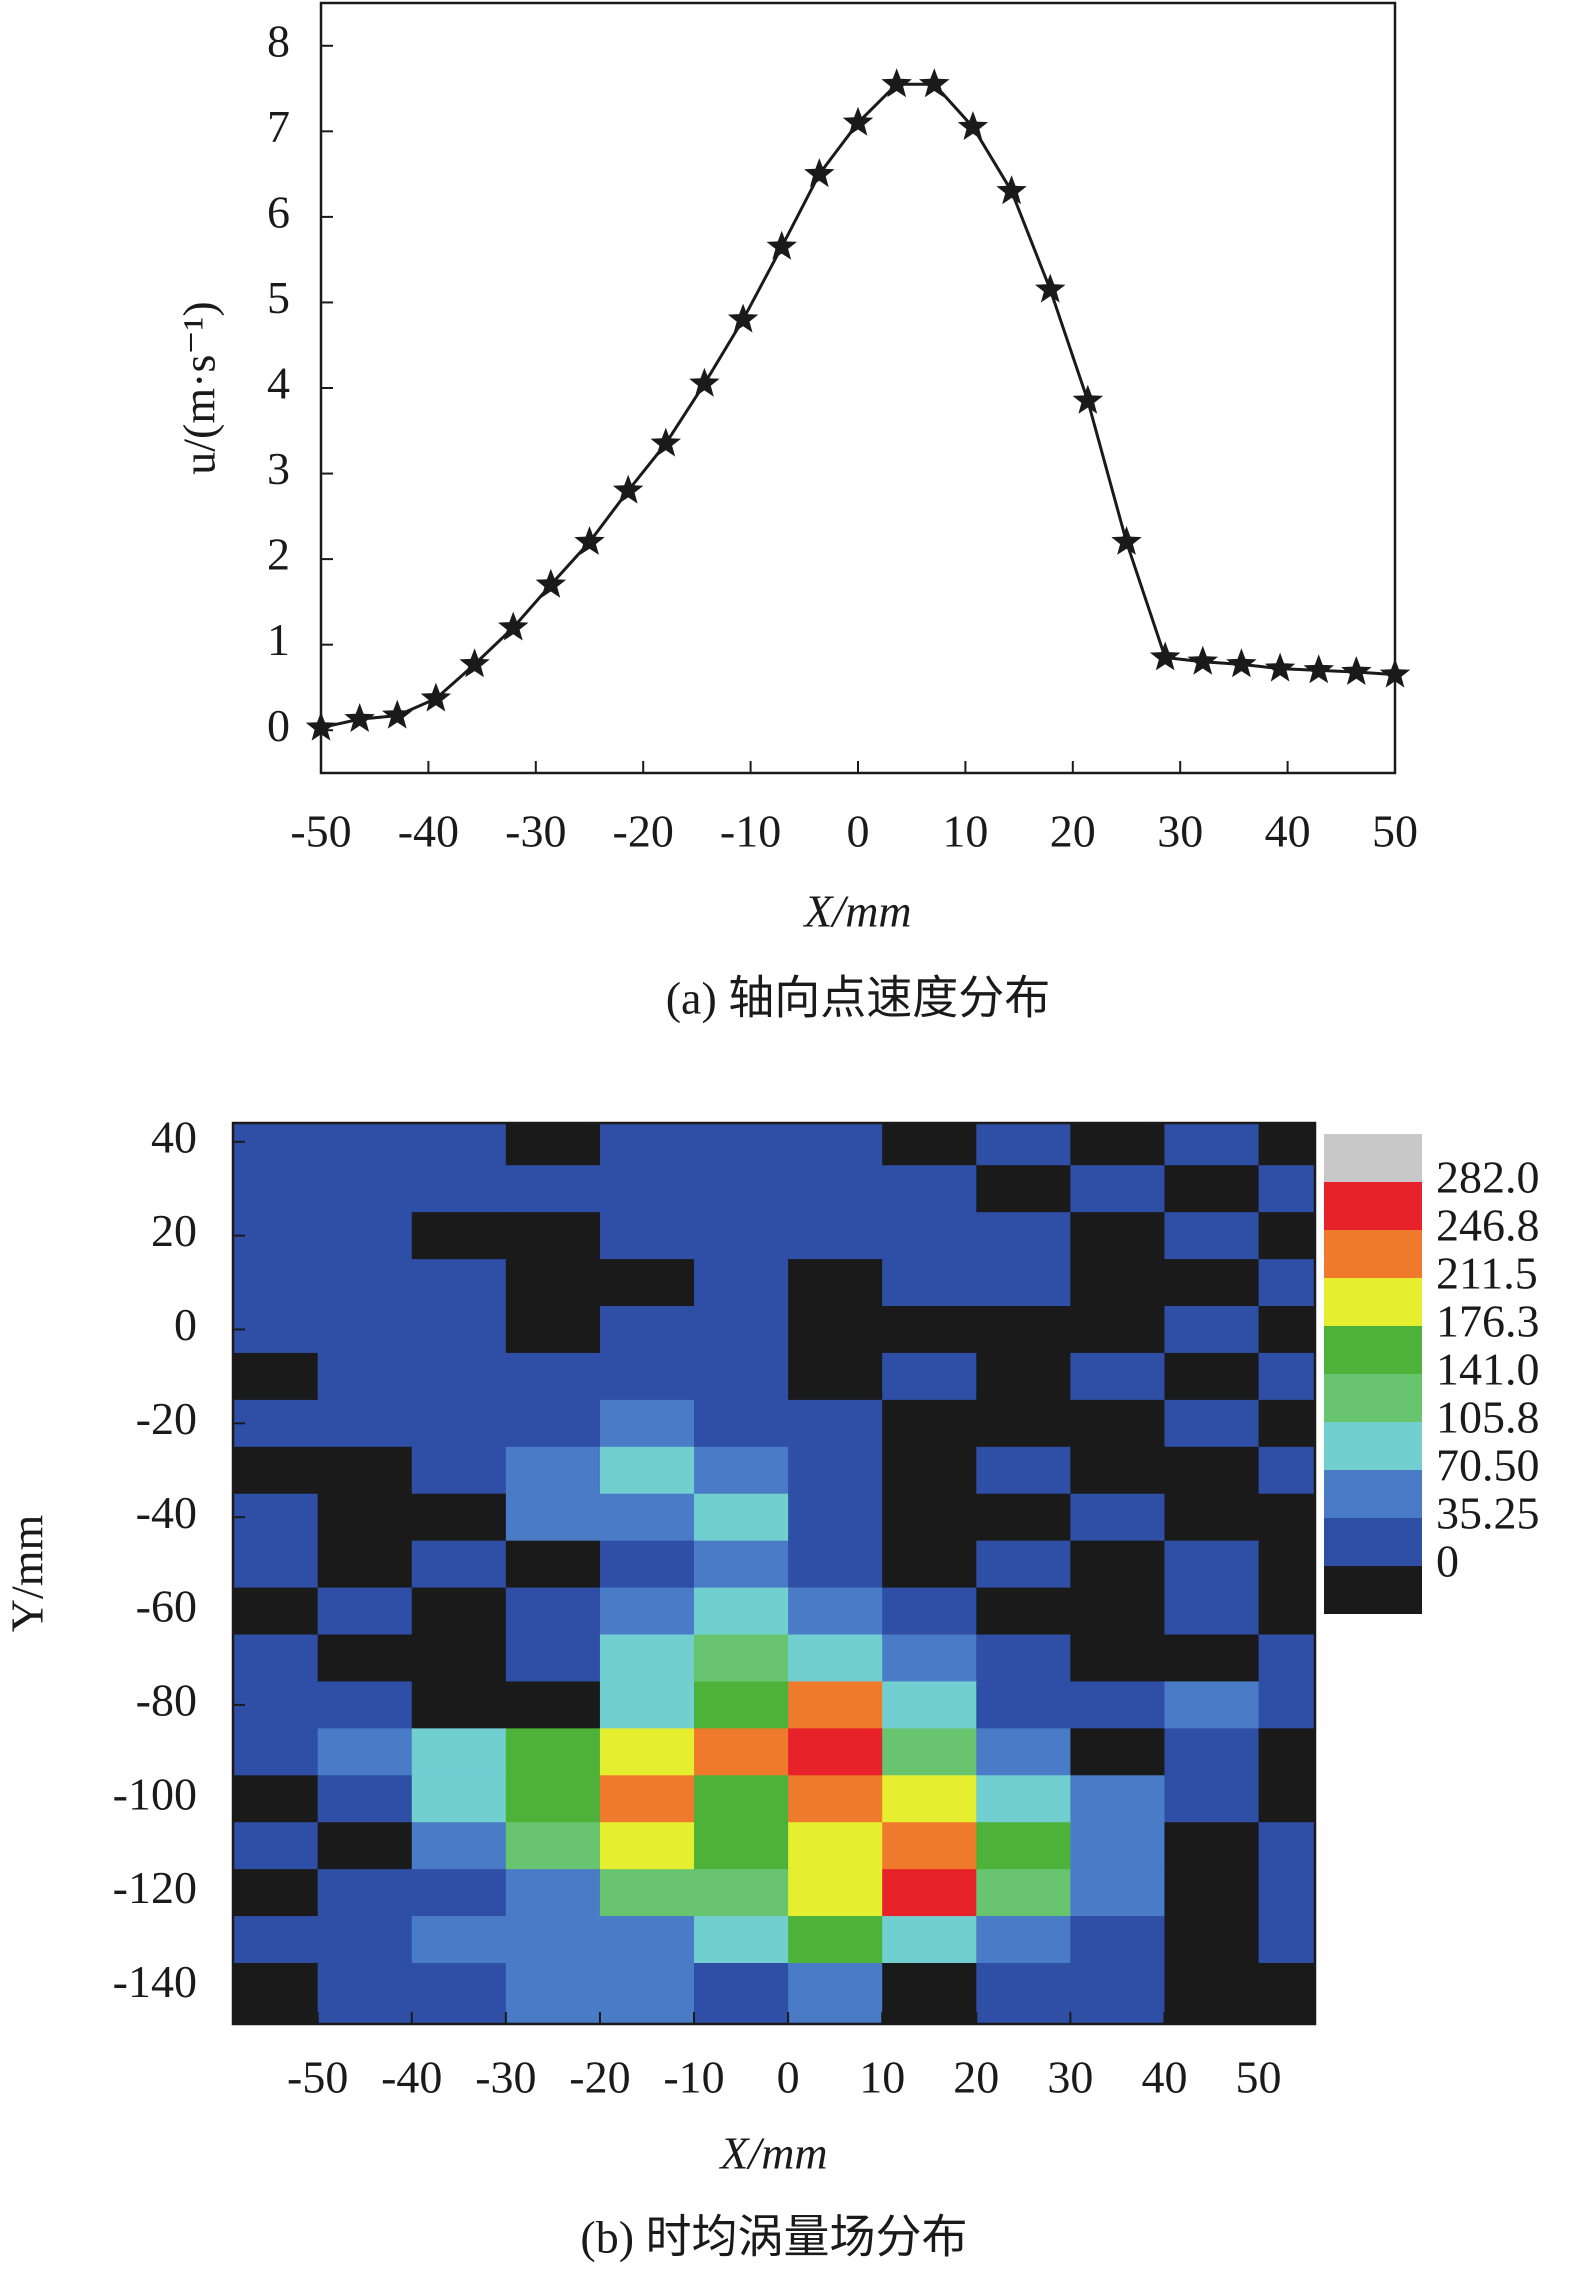 This screenshot has width=1575, height=2293. What do you see at coordinates (773, 2237) in the screenshot?
I see `caption: (b) 时均涡量场分布` at bounding box center [773, 2237].